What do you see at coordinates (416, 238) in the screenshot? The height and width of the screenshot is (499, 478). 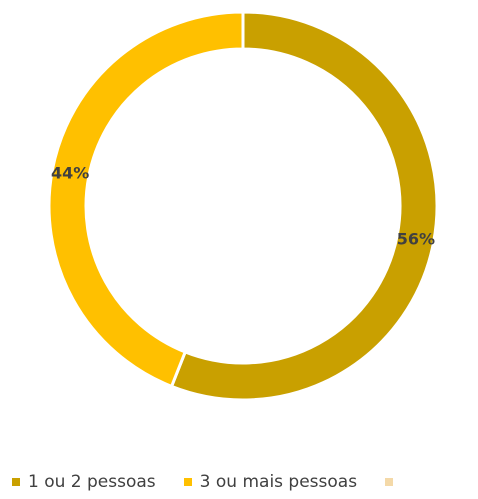 I see `data-label-1: 56%` at bounding box center [416, 238].